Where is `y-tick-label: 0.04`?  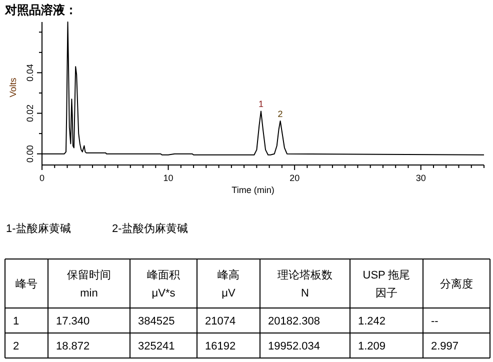
y-tick-label: 0.04 is located at coordinates (30, 73).